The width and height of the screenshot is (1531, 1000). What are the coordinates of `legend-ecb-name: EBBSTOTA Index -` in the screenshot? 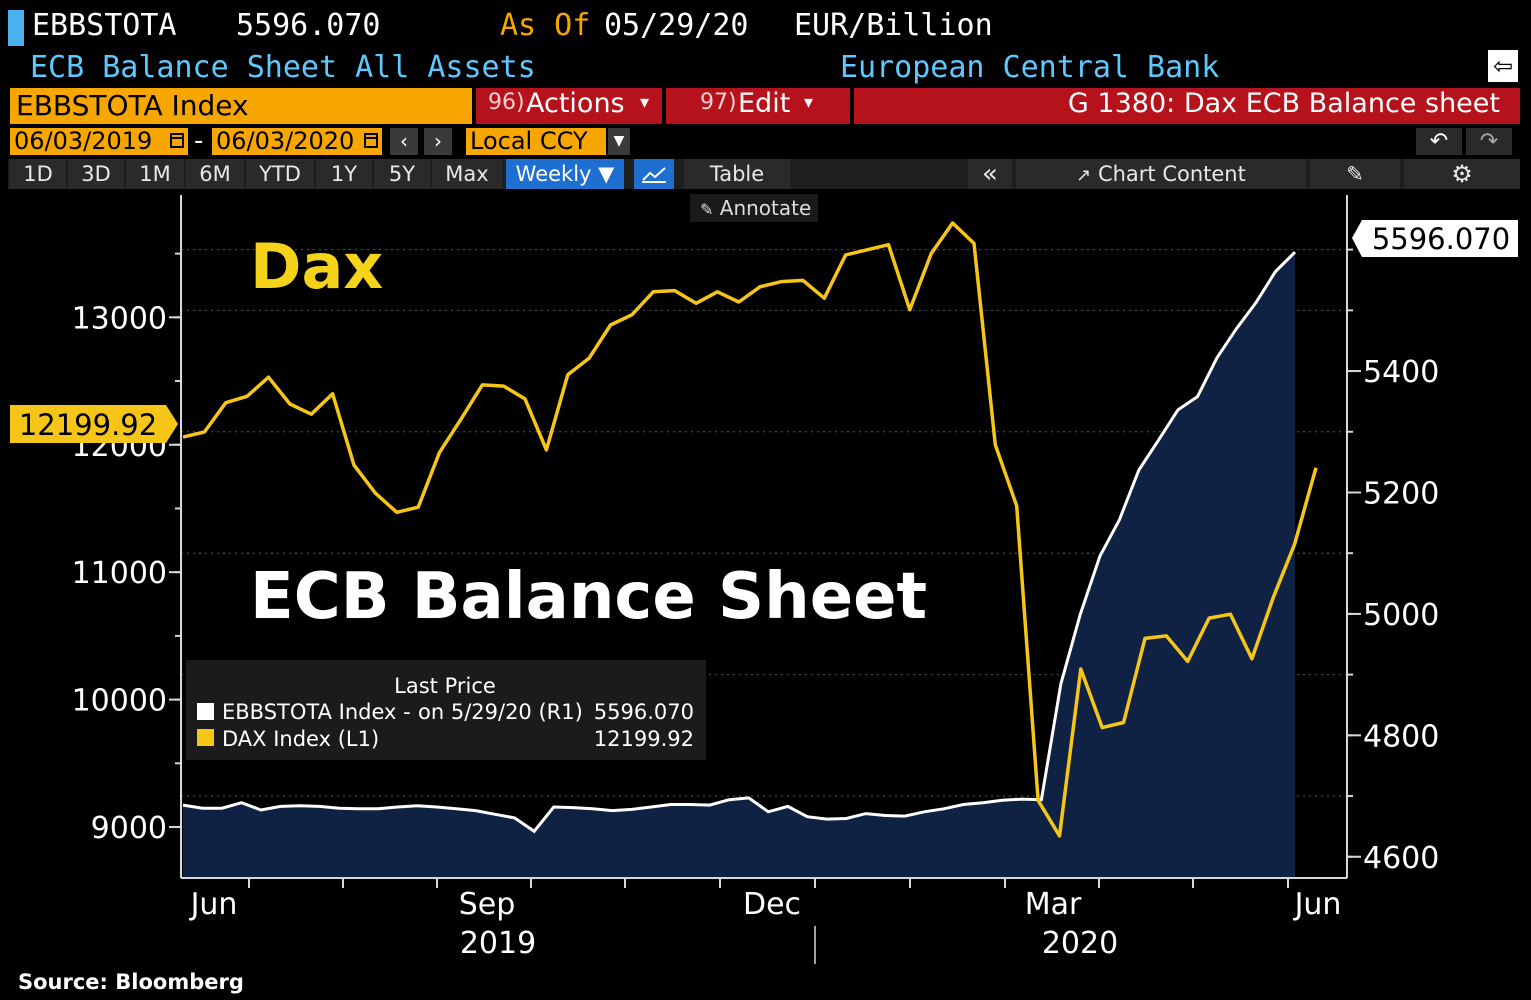 It's located at (316, 712).